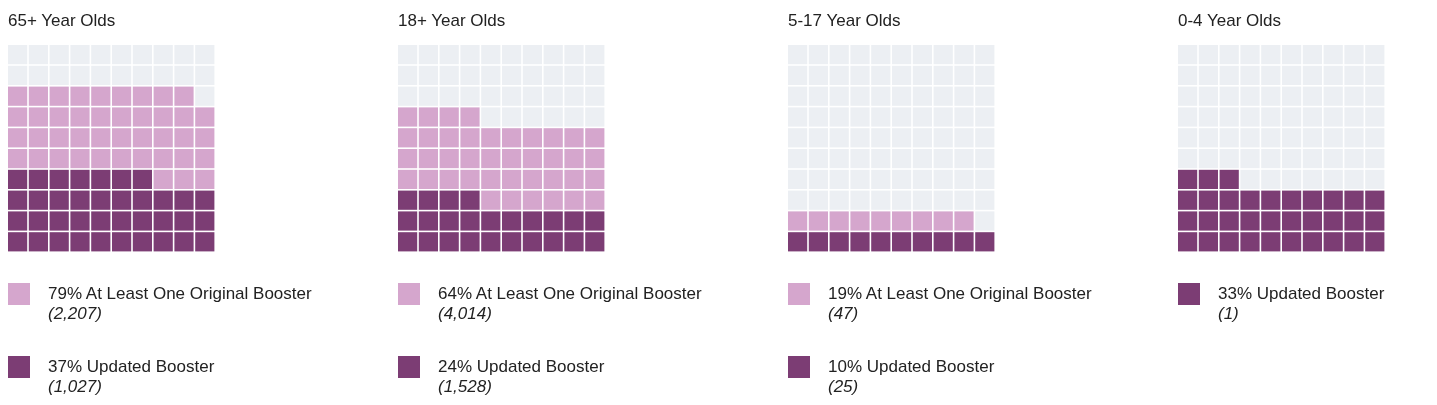  I want to click on text: (2,207), so click(75, 313).